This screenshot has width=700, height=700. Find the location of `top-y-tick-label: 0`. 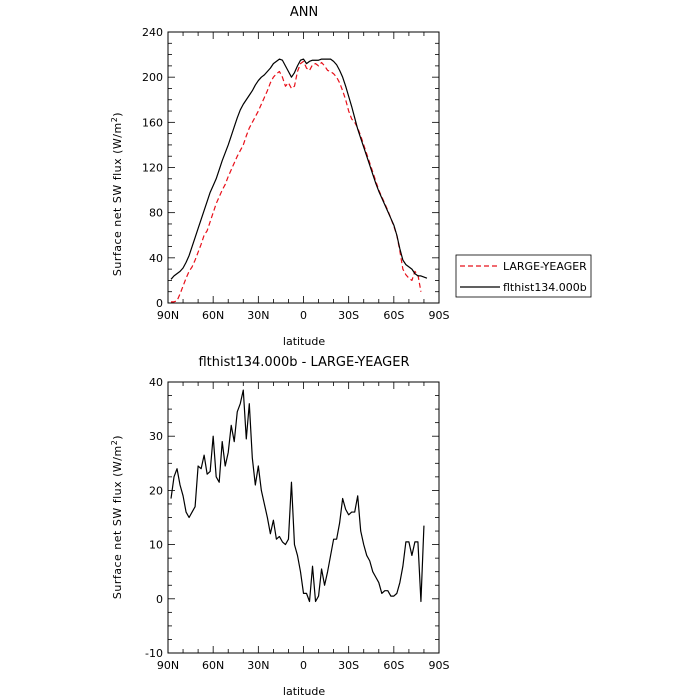

top-y-tick-label: 0 is located at coordinates (159, 303).